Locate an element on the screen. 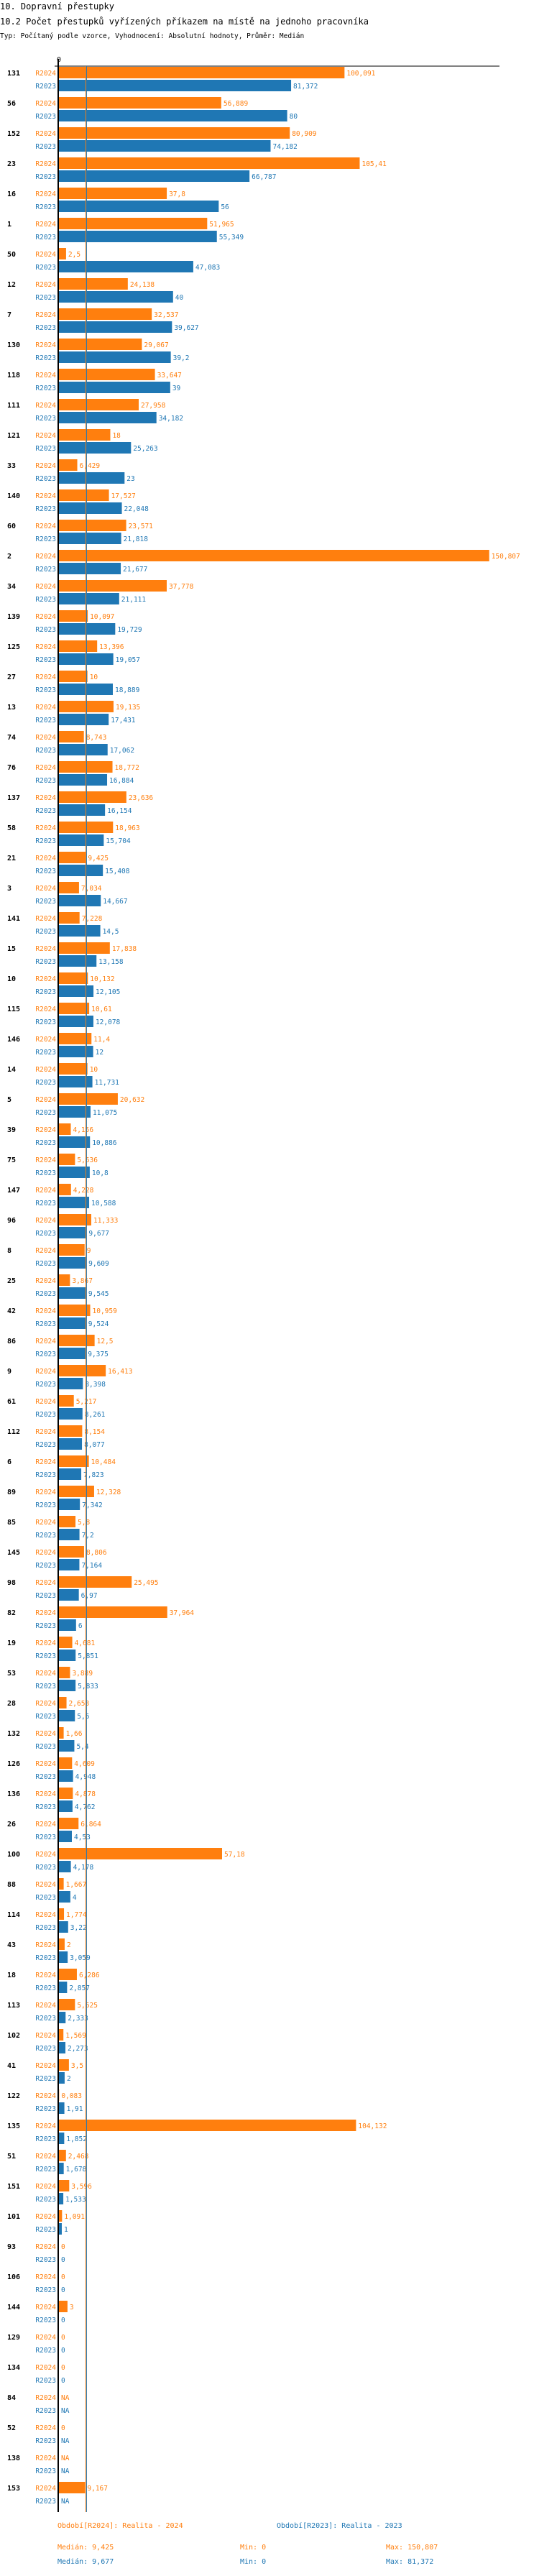 The image size is (539, 2576). value-label: 8,398 is located at coordinates (96, 1385).